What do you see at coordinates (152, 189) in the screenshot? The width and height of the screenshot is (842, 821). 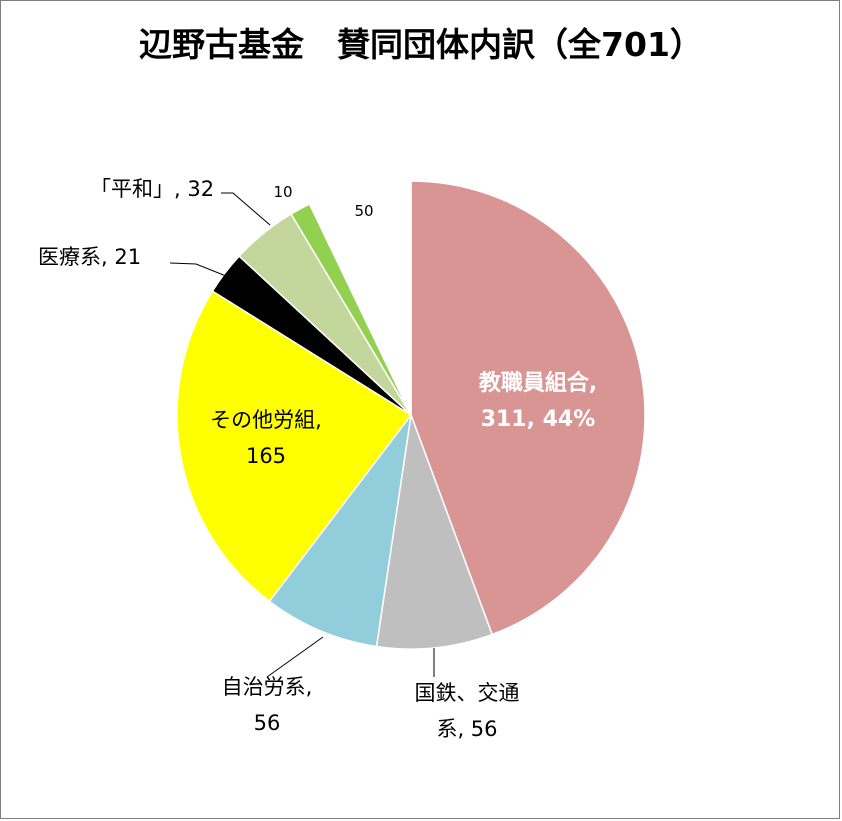 I see `slice-label-5: 「平和」, 32` at bounding box center [152, 189].